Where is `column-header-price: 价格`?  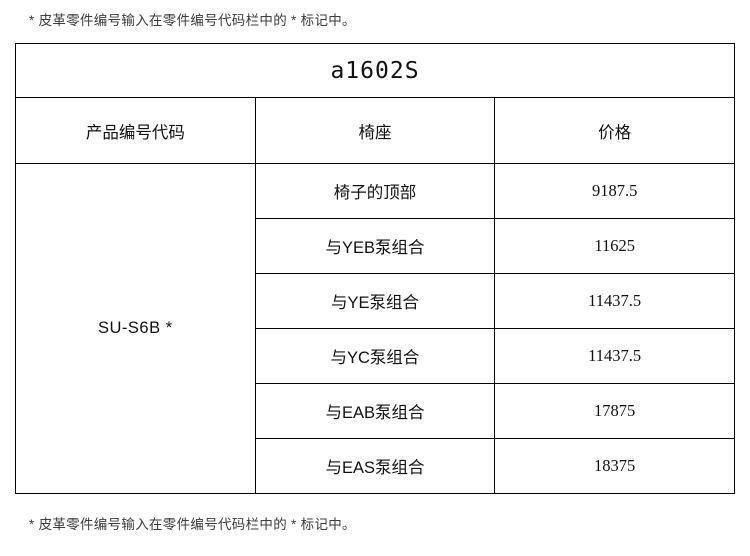
column-header-price: 价格 is located at coordinates (614, 130).